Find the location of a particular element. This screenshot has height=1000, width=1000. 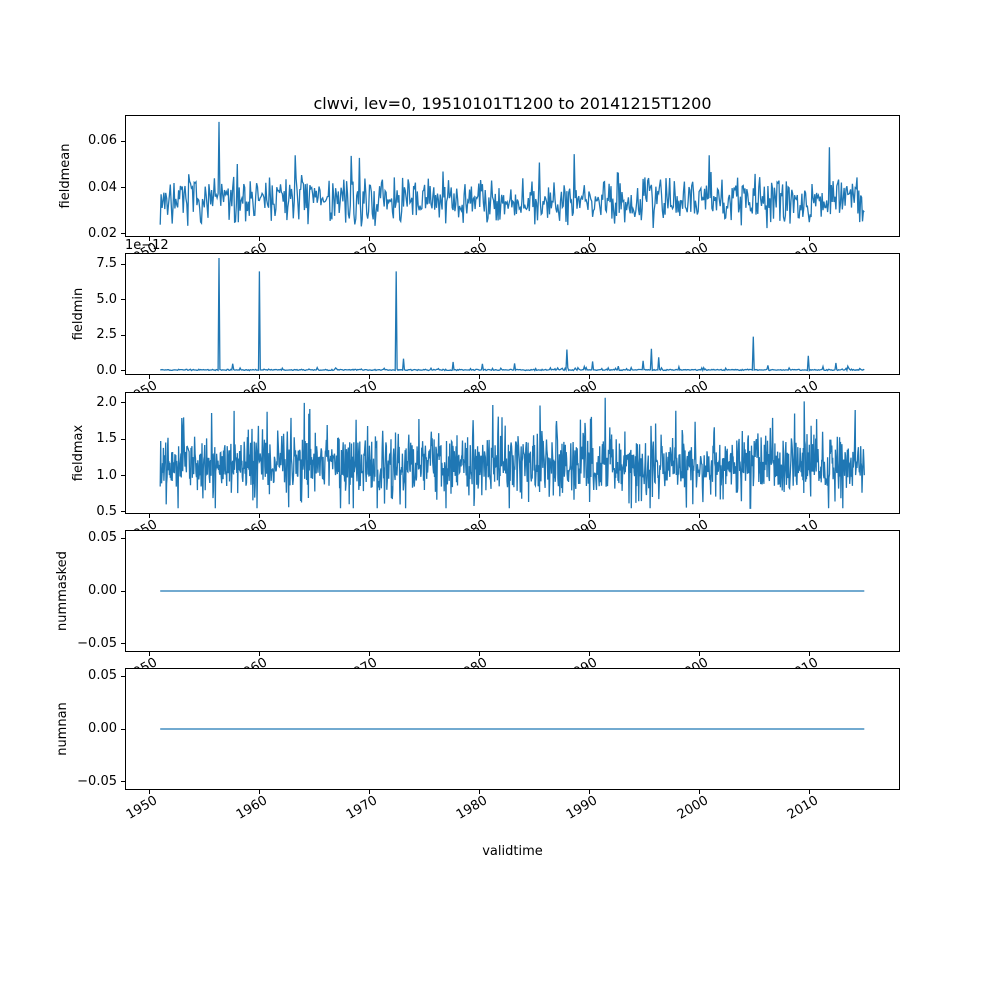

axes-fieldmax is located at coordinates (512, 453).